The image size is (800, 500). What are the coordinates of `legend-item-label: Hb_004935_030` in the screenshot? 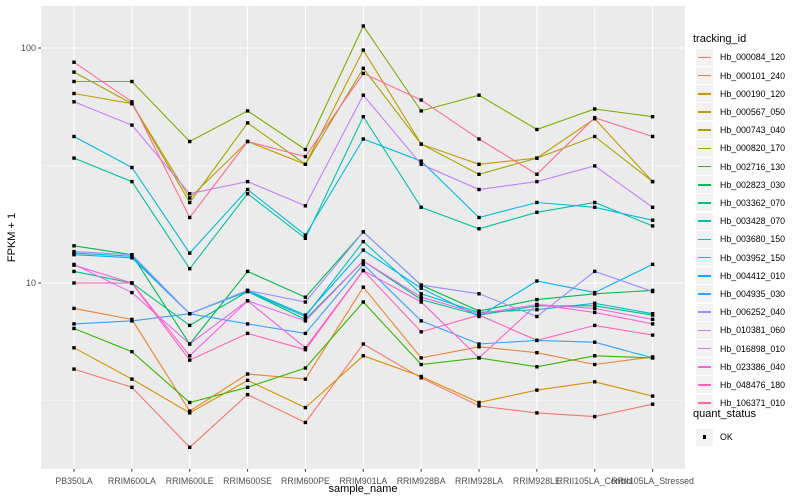 It's located at (753, 293).